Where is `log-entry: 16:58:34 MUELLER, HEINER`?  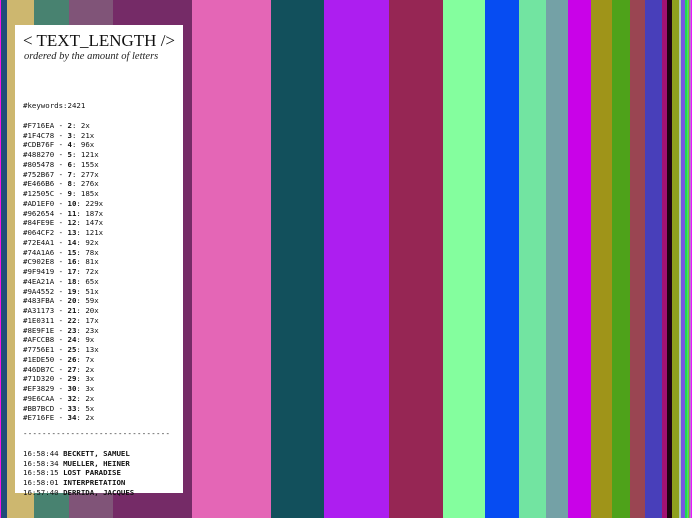
log-entry: 16:58:34 MUELLER, HEINER is located at coordinates (99, 464).